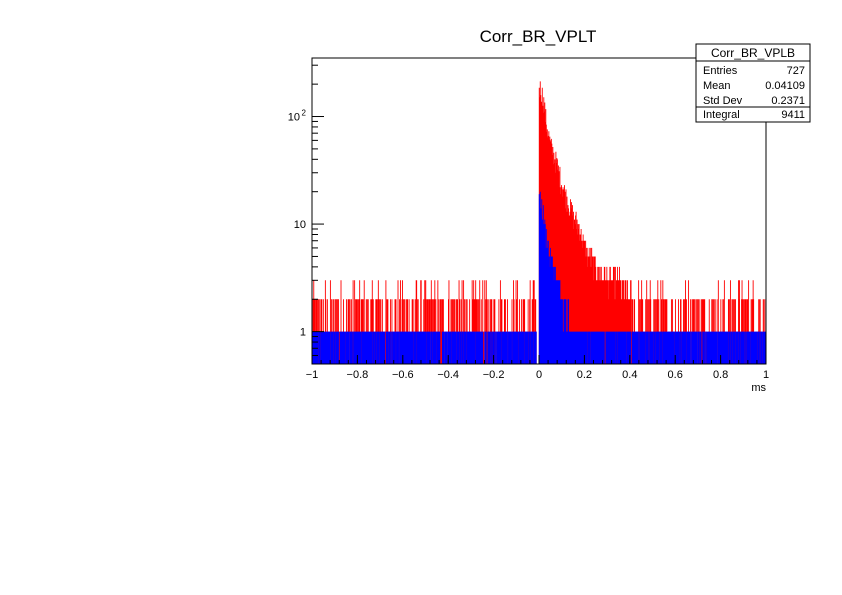 The width and height of the screenshot is (842, 595). Describe the element at coordinates (721, 115) in the screenshot. I see `stats-integral-label: Integral` at that location.